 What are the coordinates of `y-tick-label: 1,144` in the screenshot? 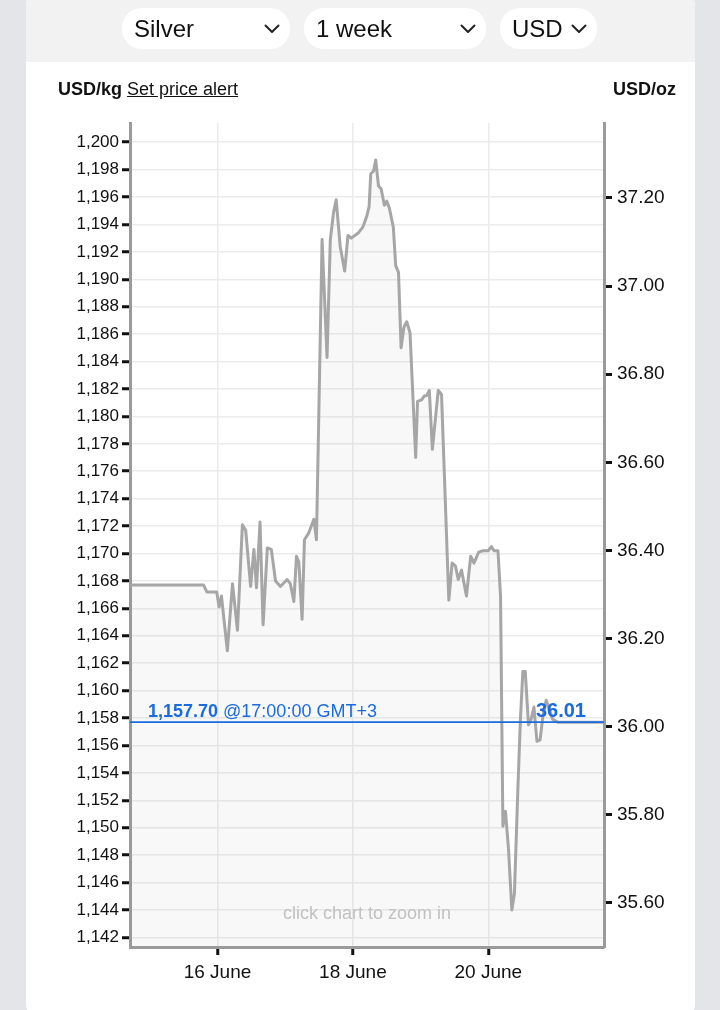 It's located at (97, 909).